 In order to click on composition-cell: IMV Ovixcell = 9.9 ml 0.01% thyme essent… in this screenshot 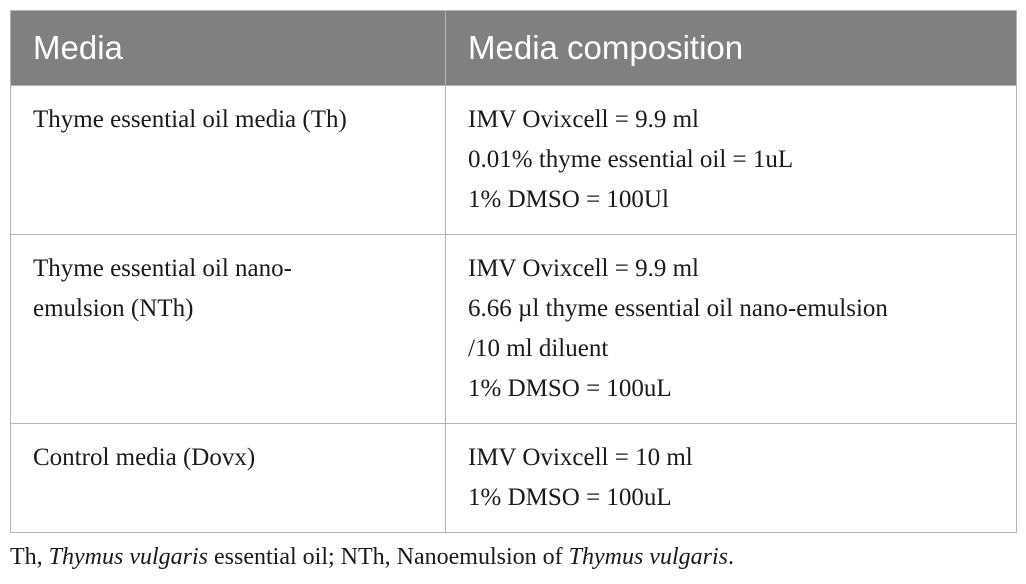, I will do `click(731, 160)`.